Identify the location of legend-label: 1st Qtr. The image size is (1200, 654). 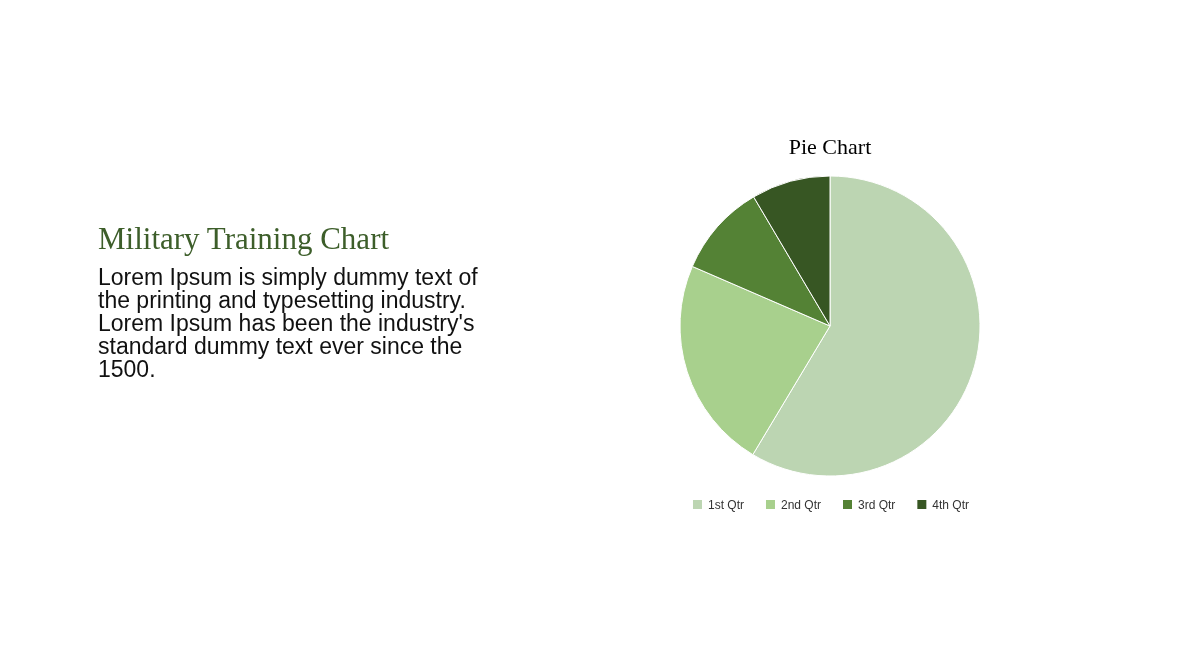
(725, 504).